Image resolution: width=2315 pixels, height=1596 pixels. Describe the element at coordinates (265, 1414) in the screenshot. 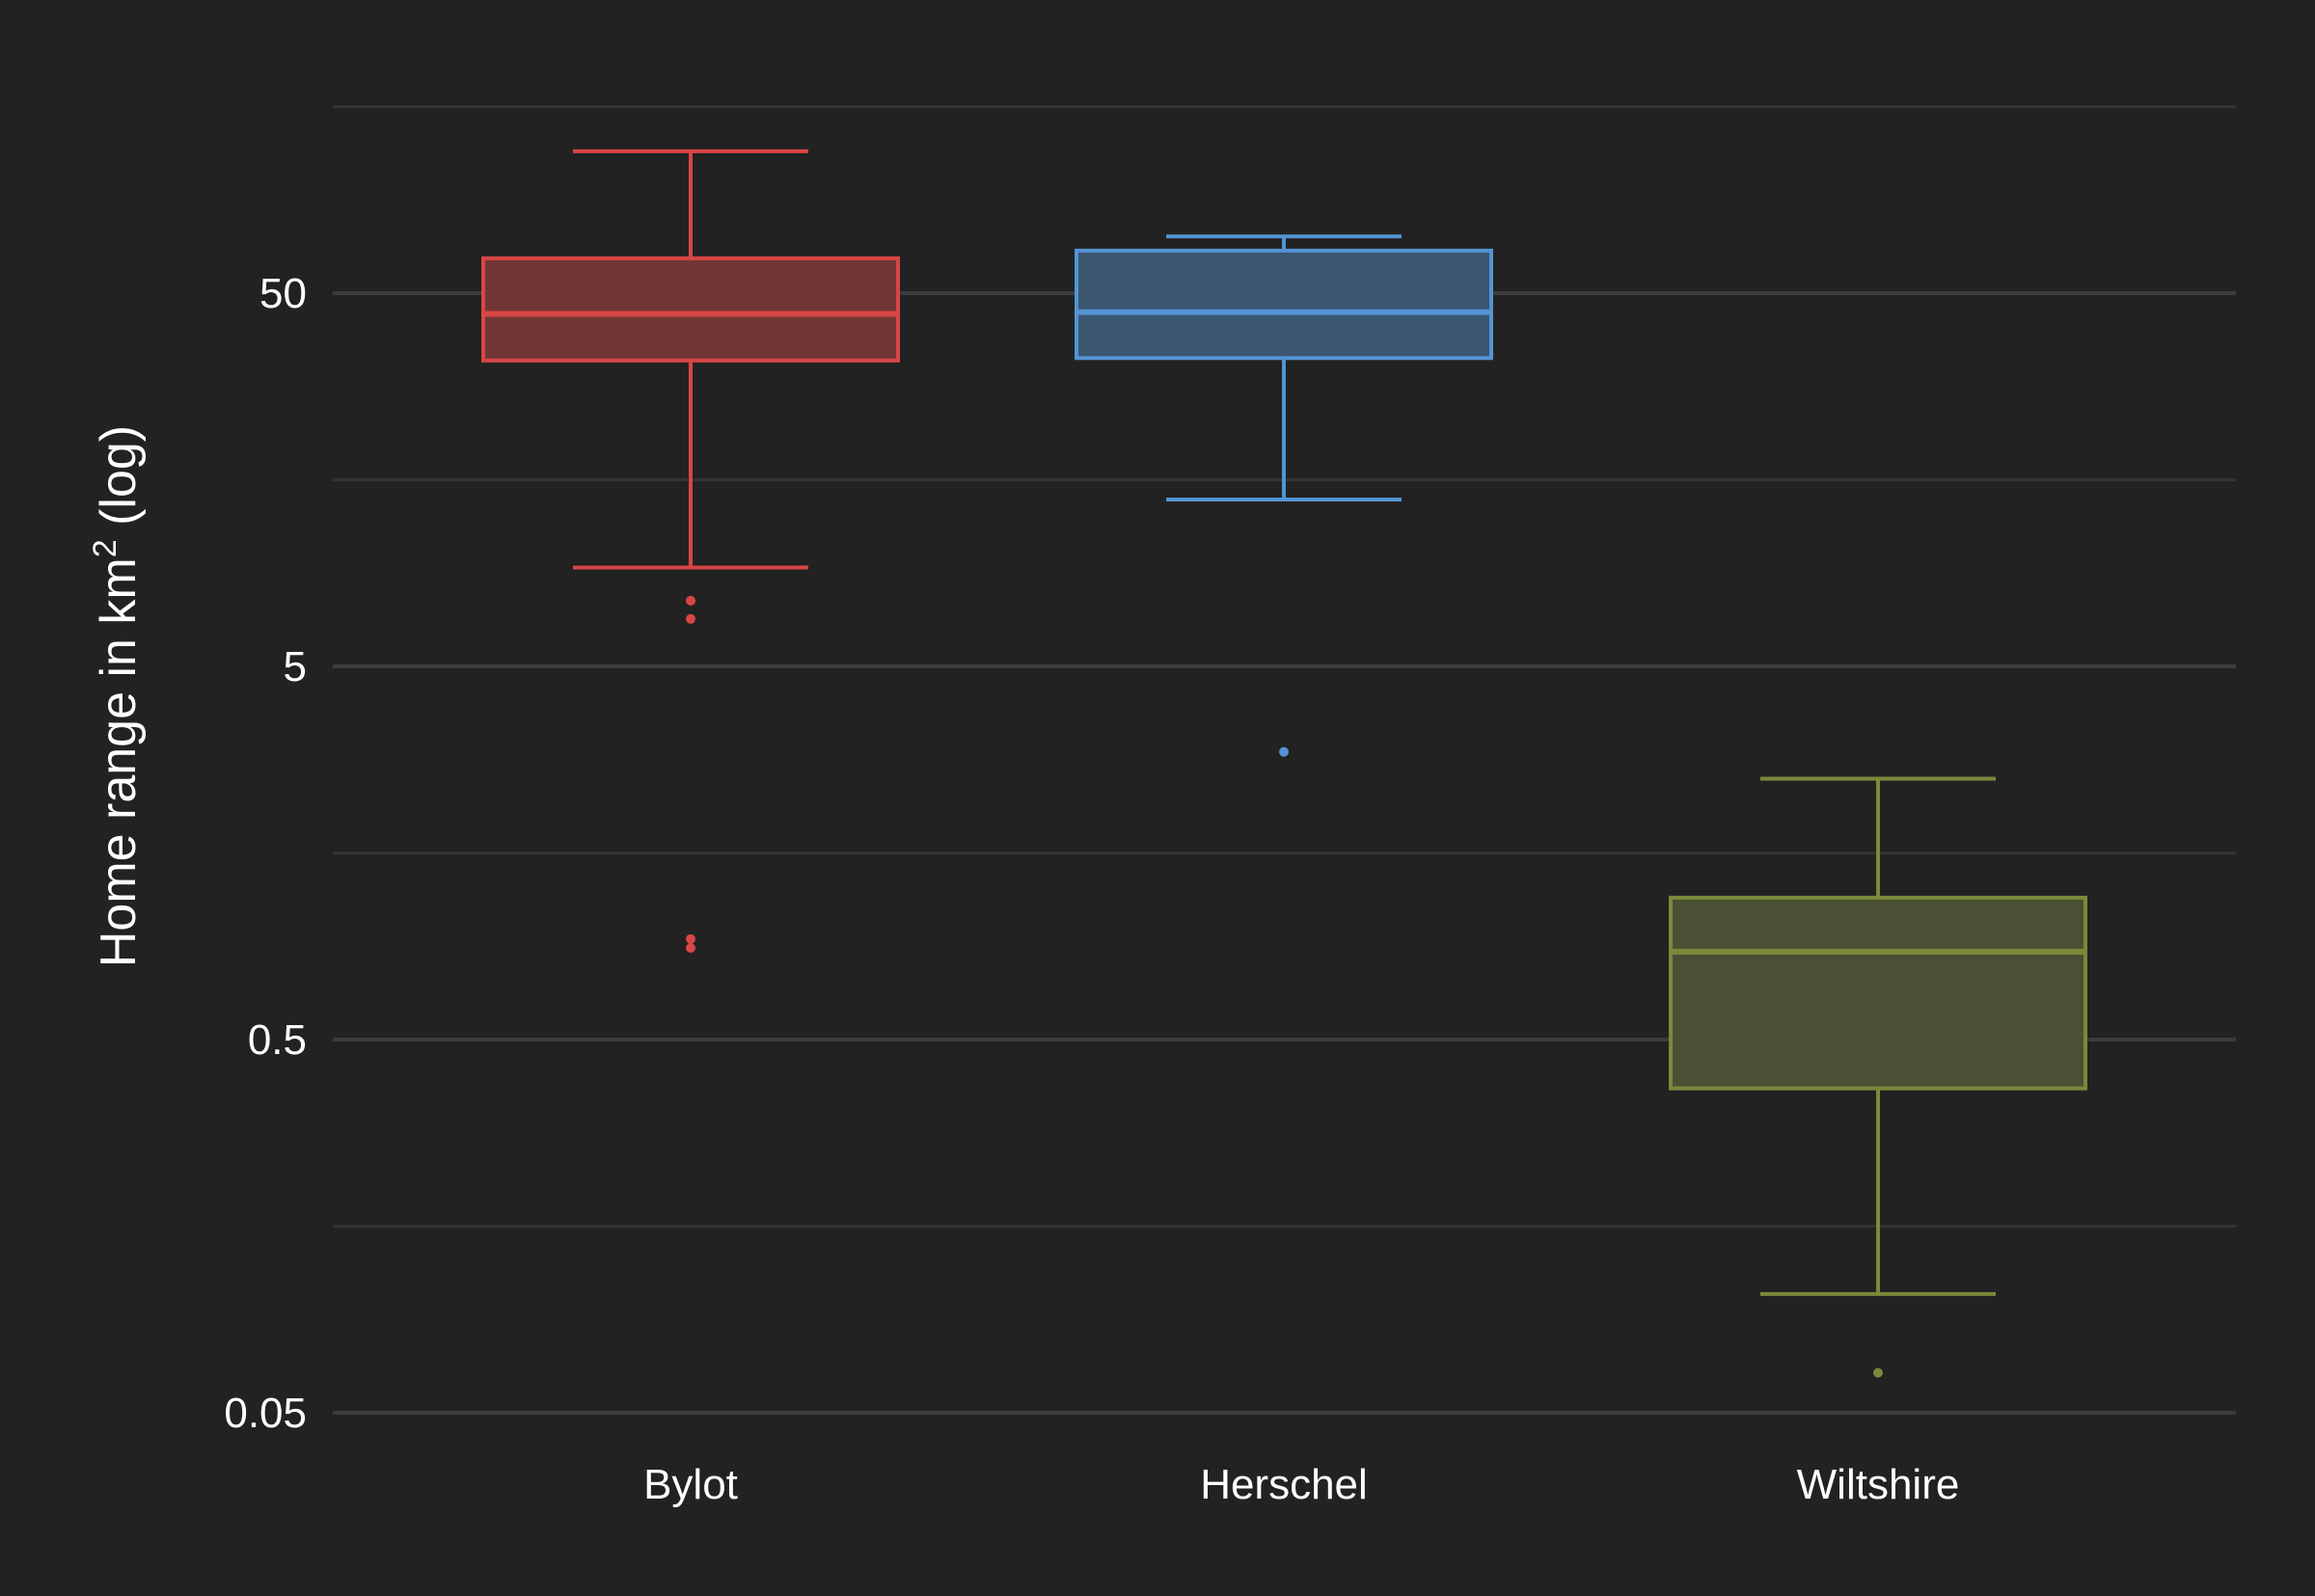

I see `y-tick-label: 0.05` at that location.